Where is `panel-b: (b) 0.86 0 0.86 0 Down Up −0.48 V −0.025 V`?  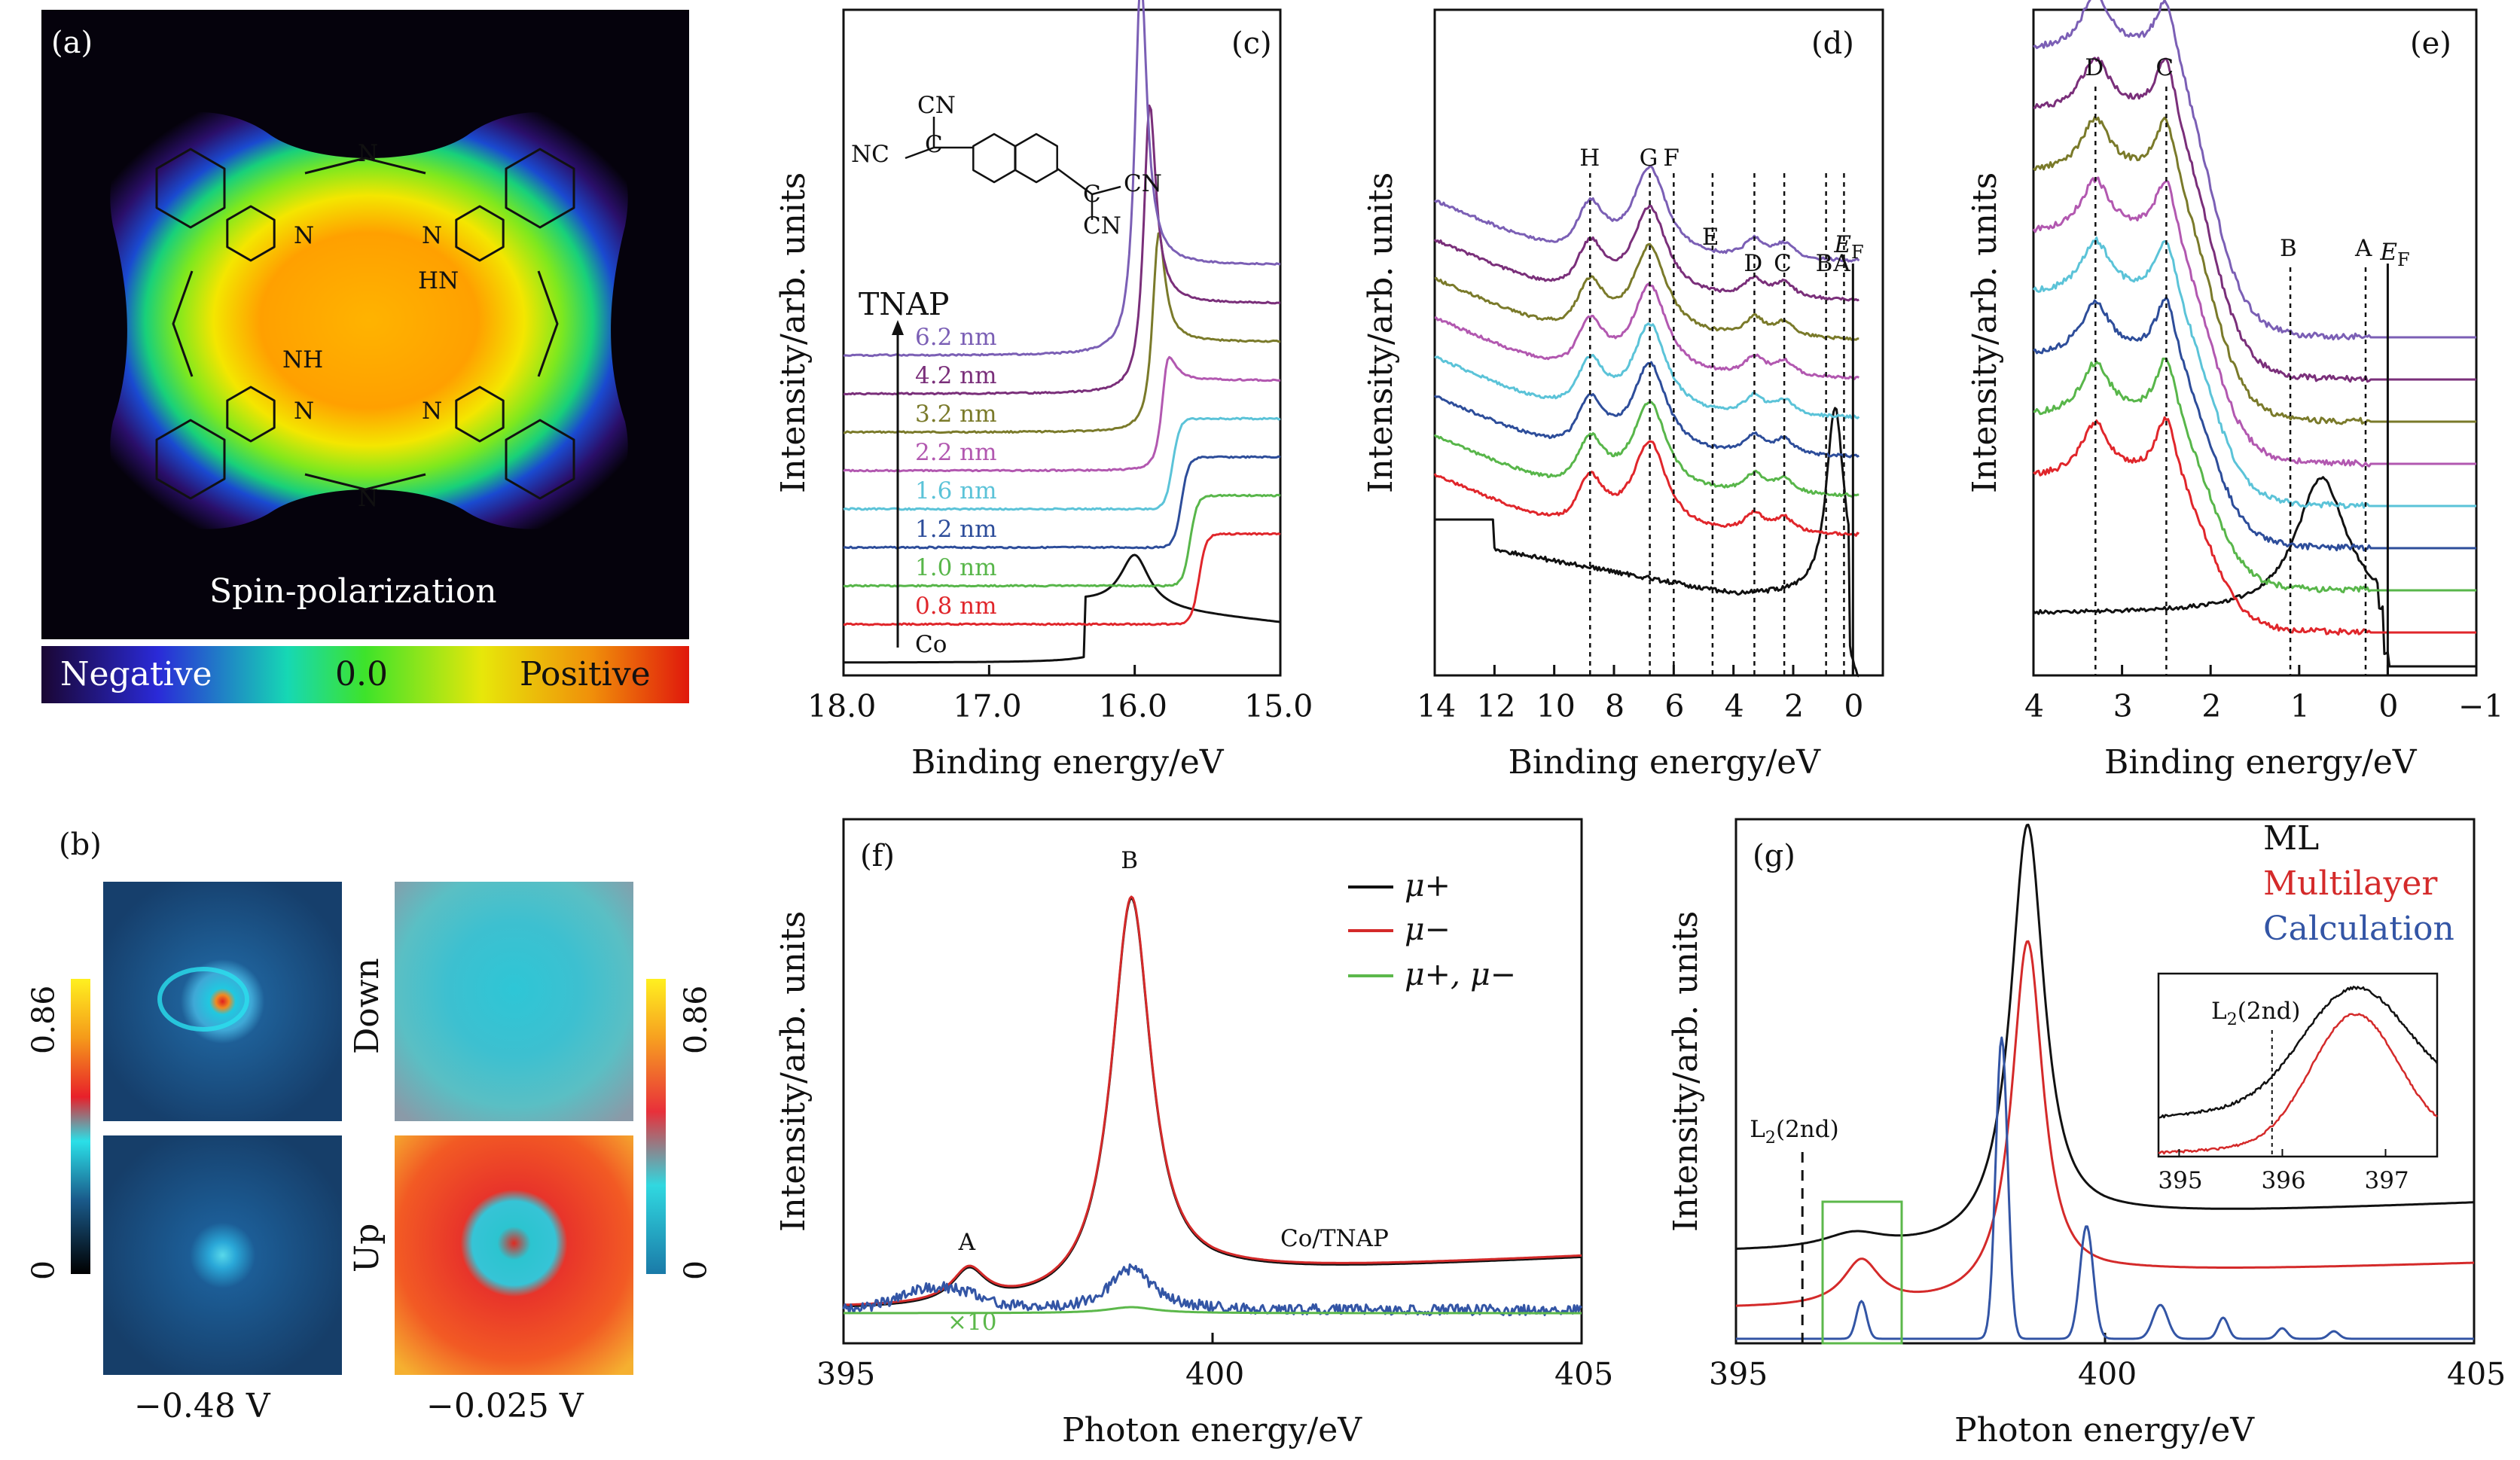 panel-b: (b) 0.86 0 0.86 0 Down Up −0.48 V −0.025 V is located at coordinates (370, 1126).